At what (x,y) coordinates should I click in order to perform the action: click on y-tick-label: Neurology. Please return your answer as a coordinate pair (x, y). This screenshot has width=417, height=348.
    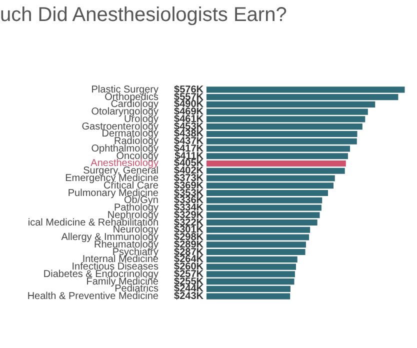
    Looking at the image, I should click on (135, 230).